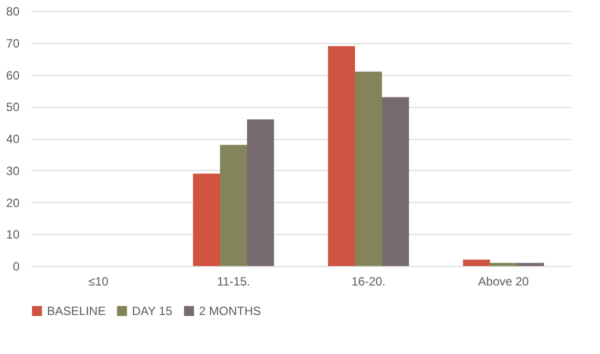  What do you see at coordinates (230, 311) in the screenshot?
I see `legend-label: 2 MONTHS` at bounding box center [230, 311].